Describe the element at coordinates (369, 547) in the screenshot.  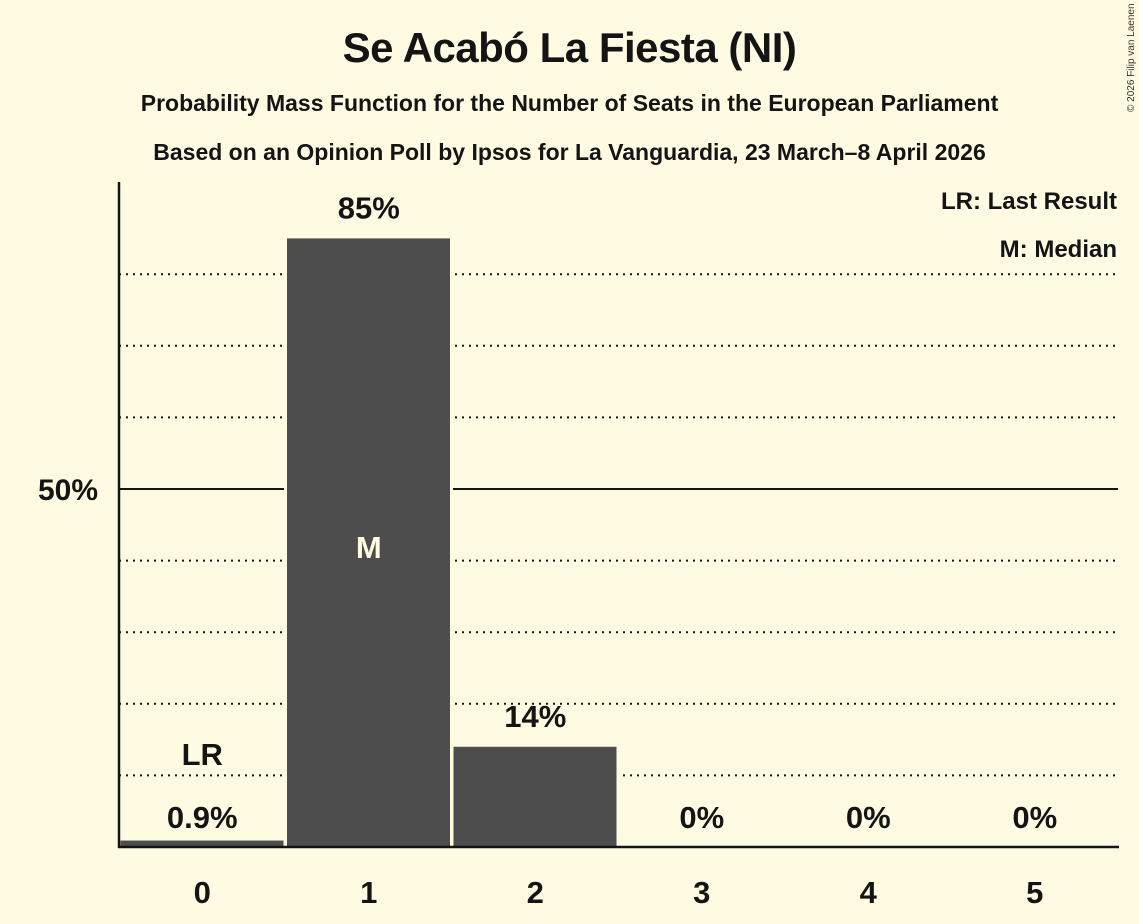
I see `median-marker: M` at that location.